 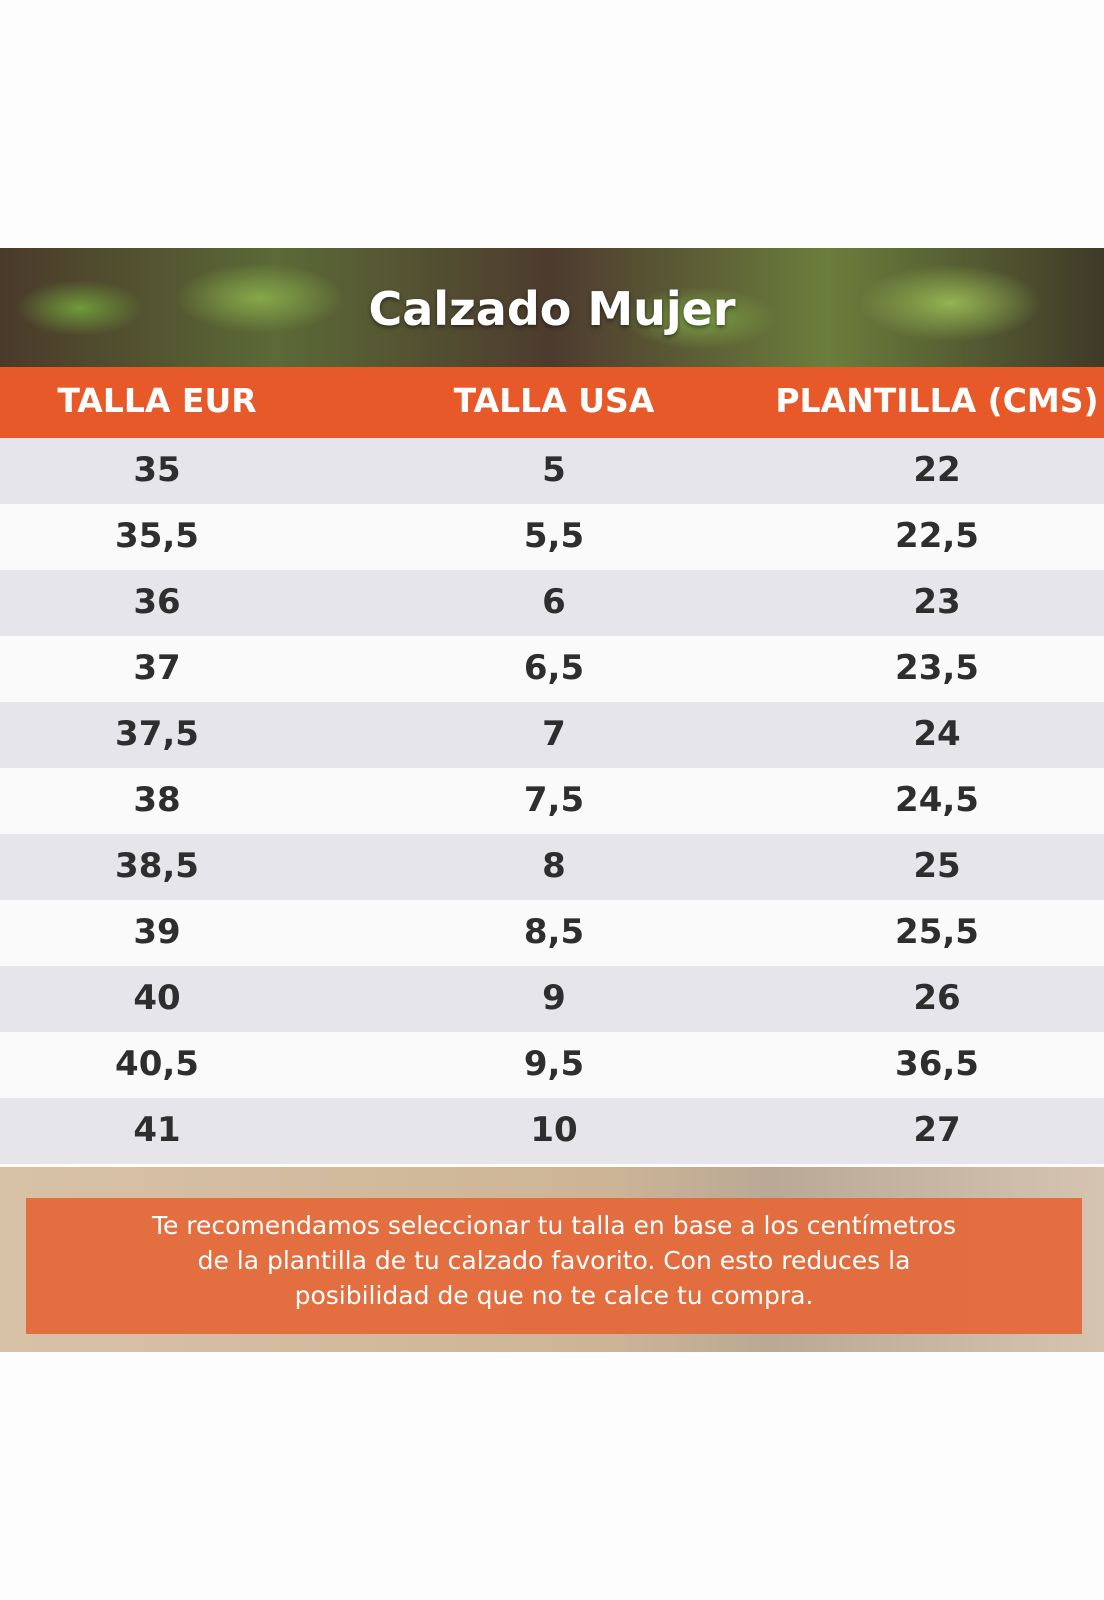 I want to click on title: Calzado Mujer, so click(x=552, y=309).